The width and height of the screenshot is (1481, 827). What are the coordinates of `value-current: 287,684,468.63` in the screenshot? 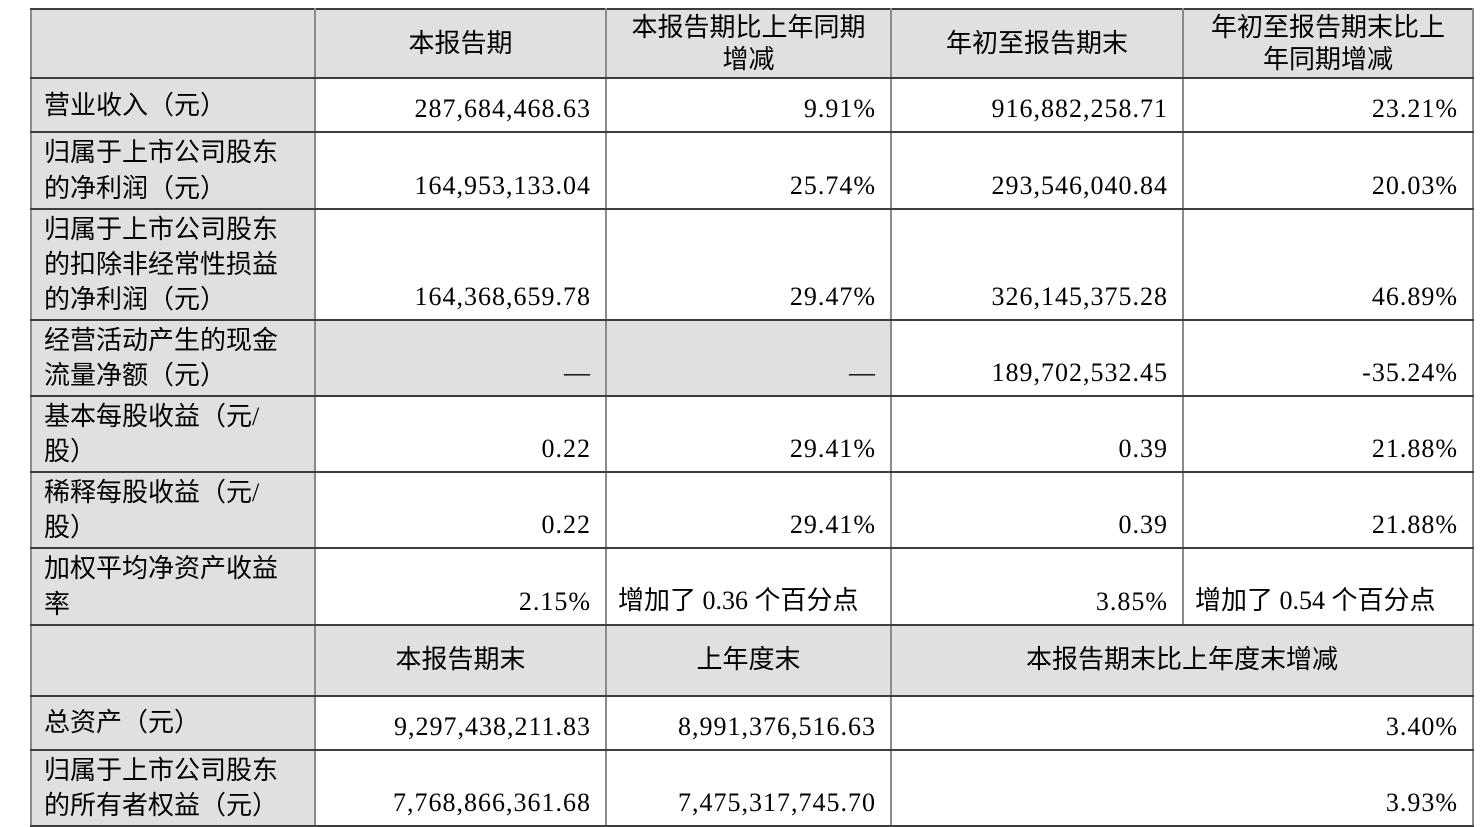 It's located at (460, 105).